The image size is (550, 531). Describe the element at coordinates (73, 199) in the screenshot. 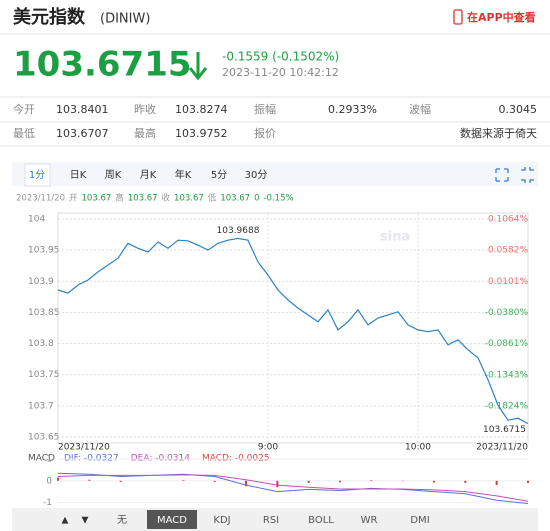

I see `info-text: 开` at that location.